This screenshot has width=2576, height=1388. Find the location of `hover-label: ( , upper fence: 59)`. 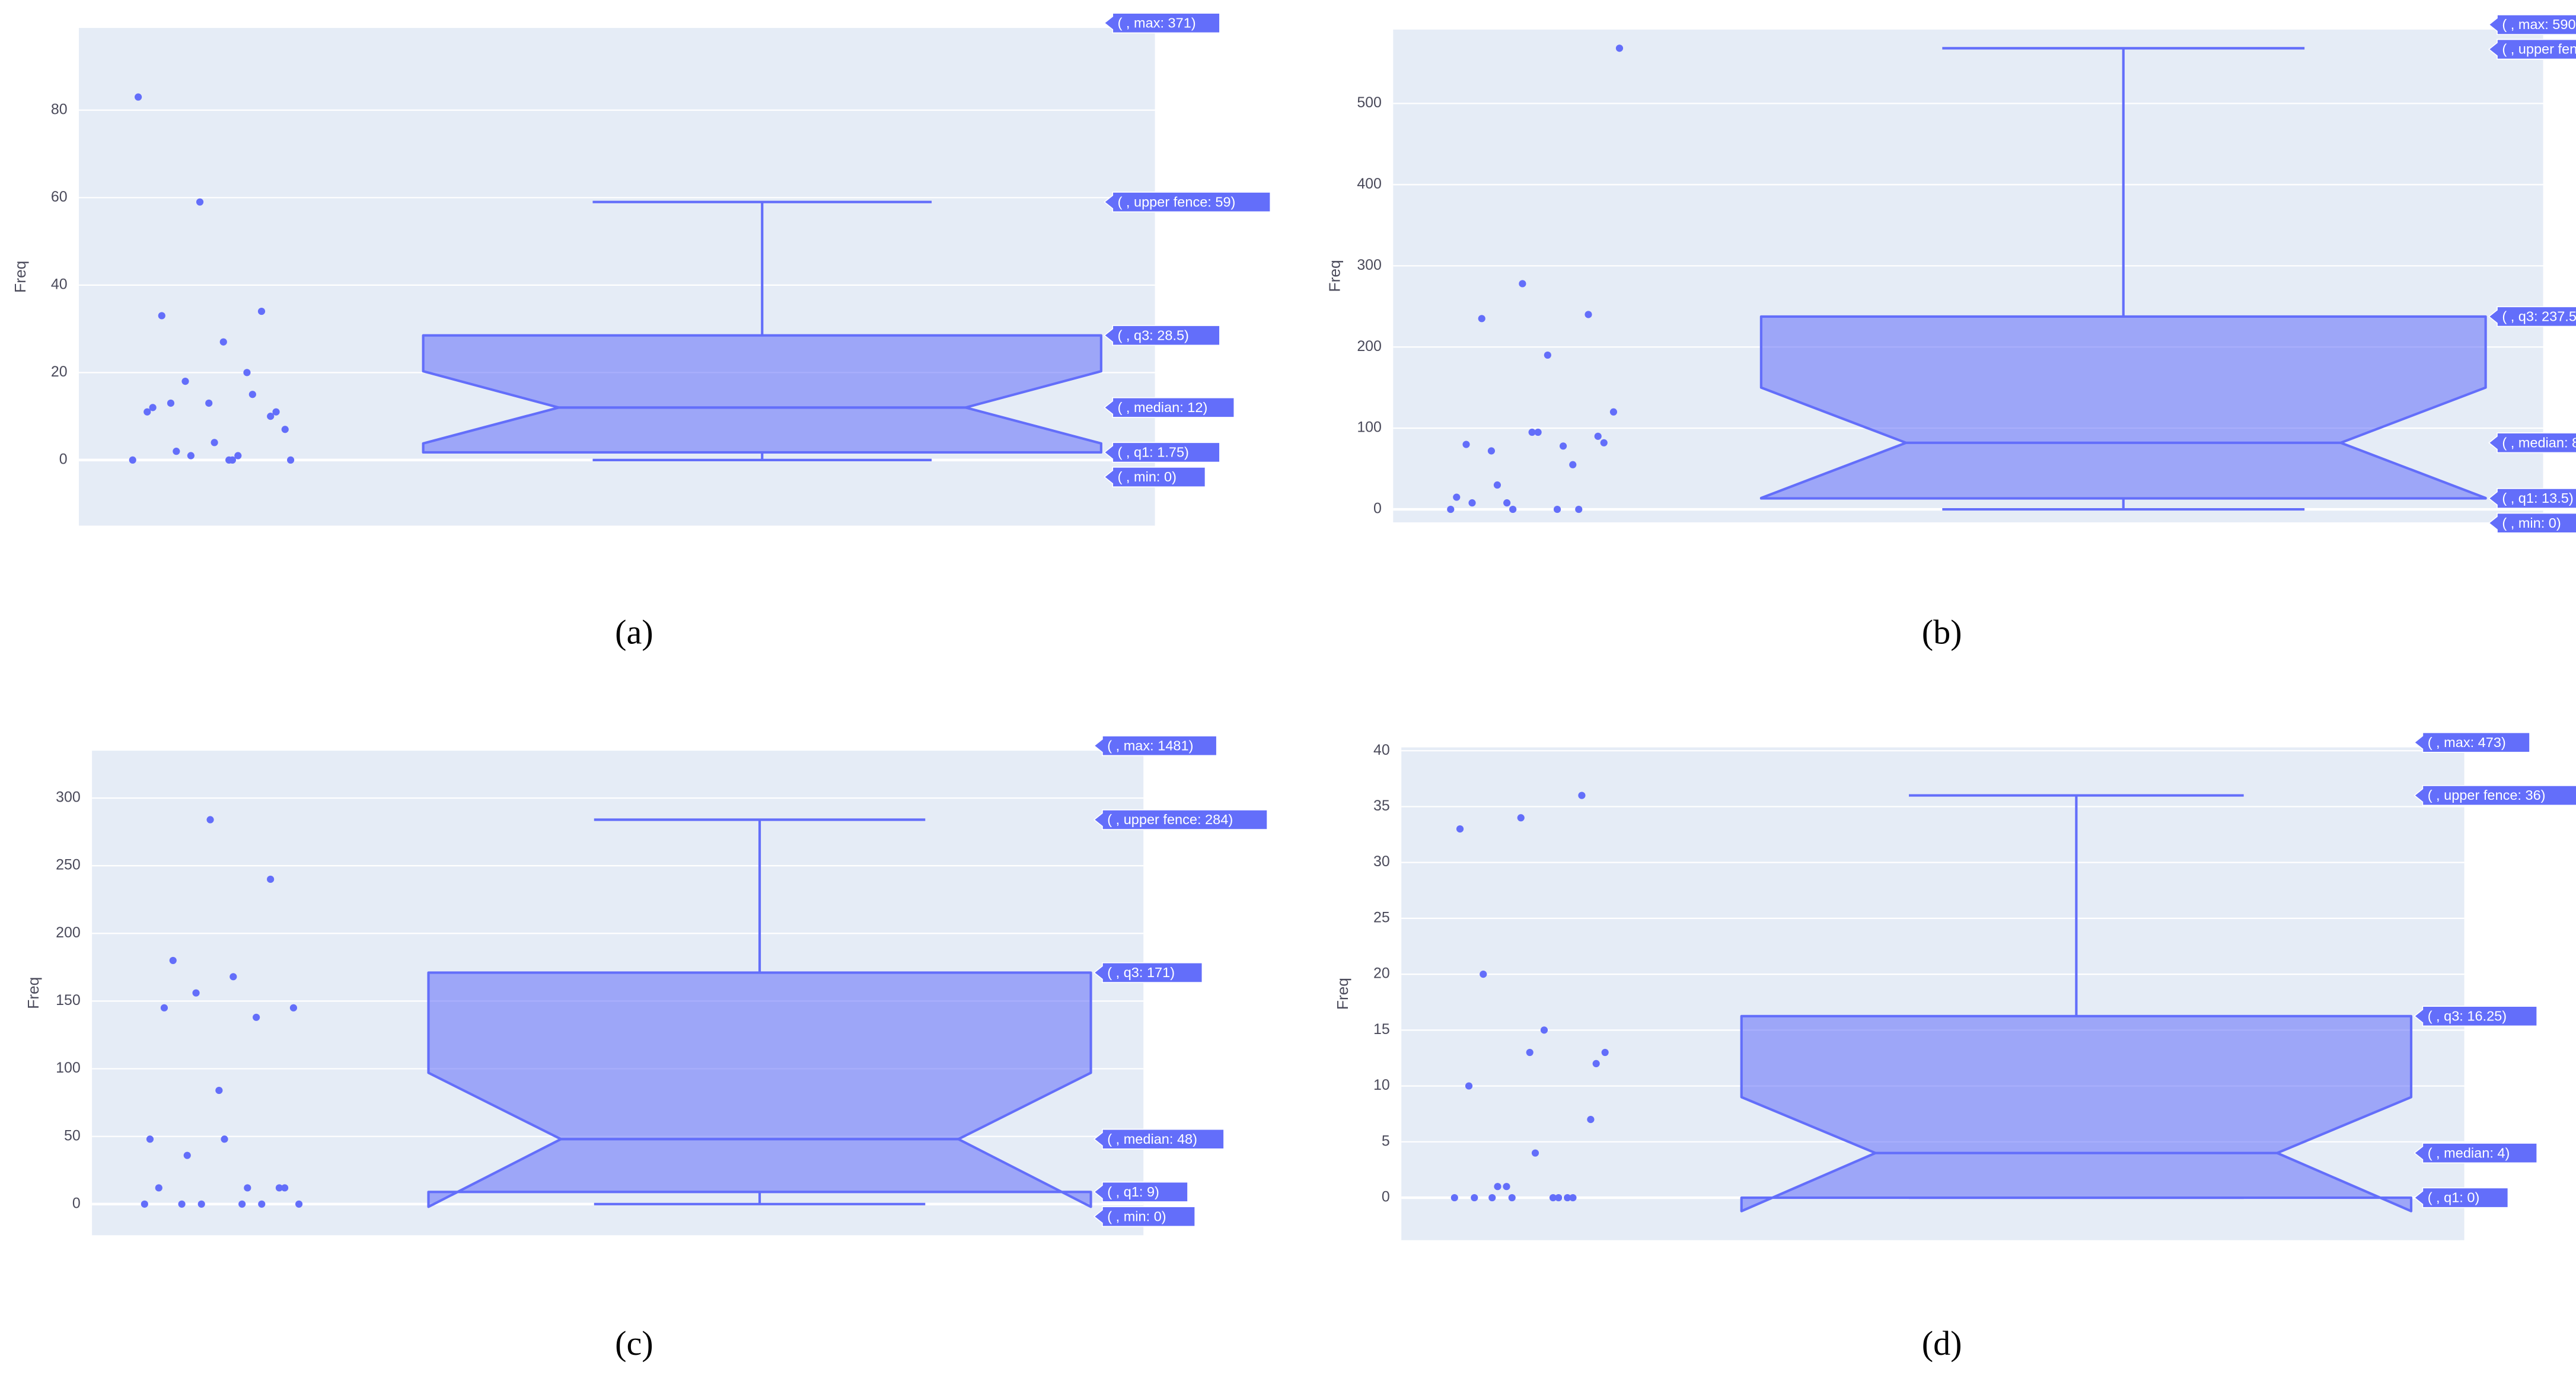

hover-label: ( , upper fence: 59) is located at coordinates (1187, 202).